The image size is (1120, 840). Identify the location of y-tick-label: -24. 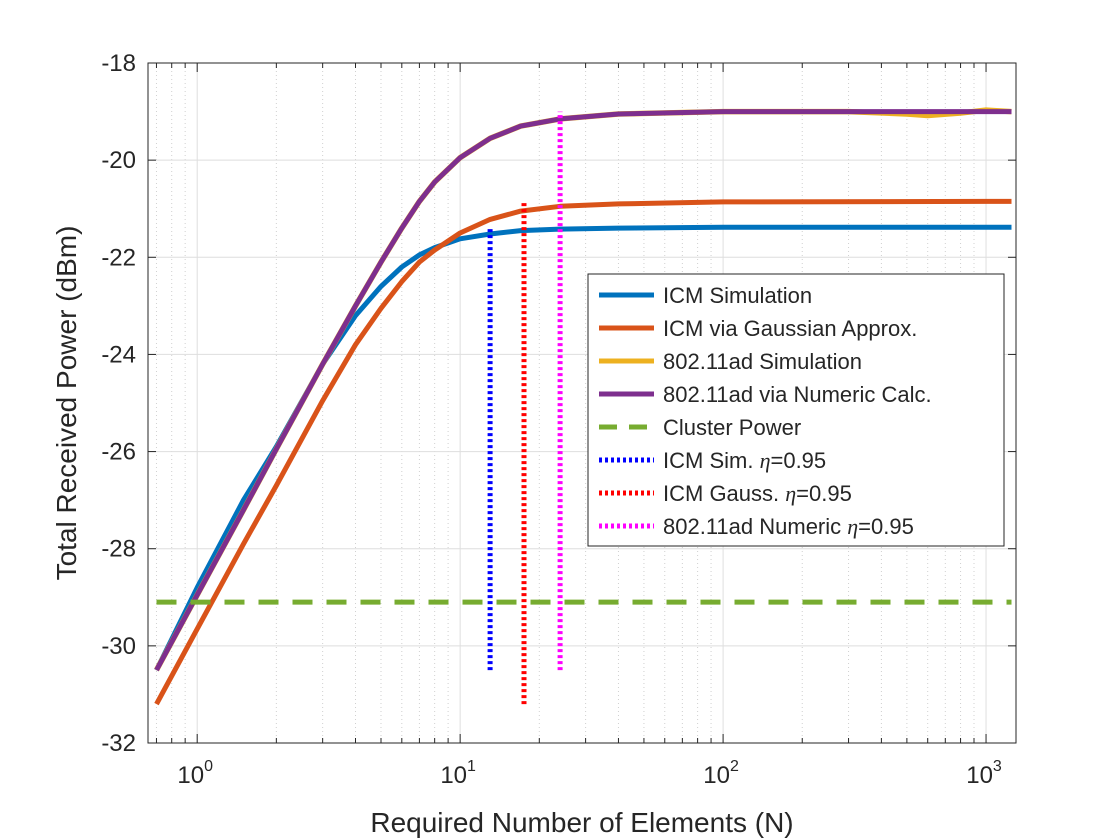
(118, 354).